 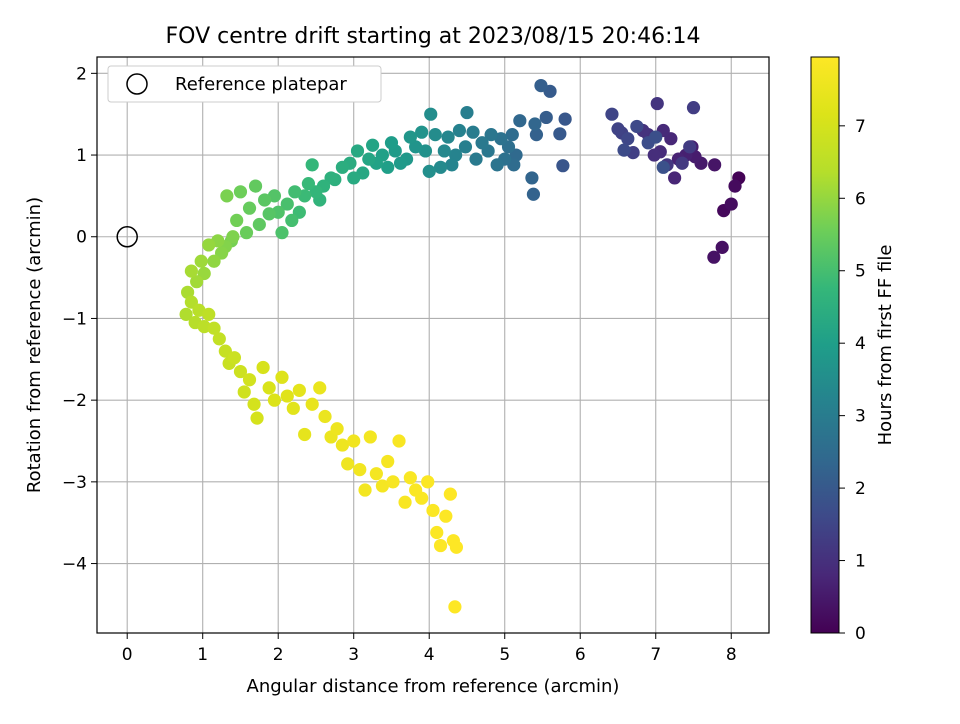 What do you see at coordinates (81, 238) in the screenshot?
I see `y-tick-label: 0` at bounding box center [81, 238].